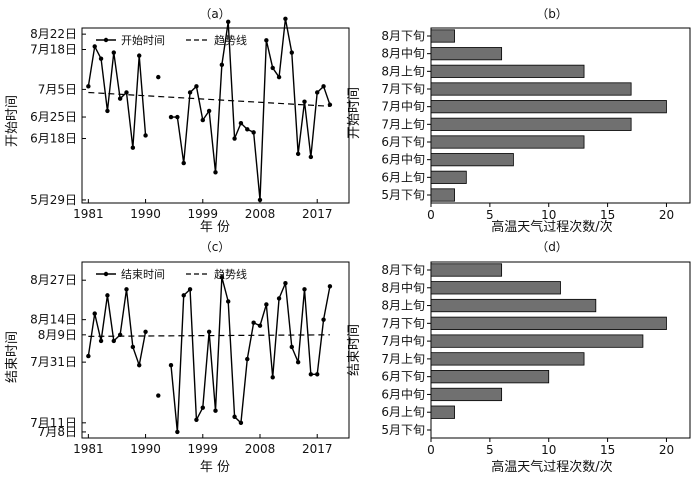  What do you see at coordinates (209, 99) in the screenshot?
I see `trend-line` at bounding box center [209, 99].